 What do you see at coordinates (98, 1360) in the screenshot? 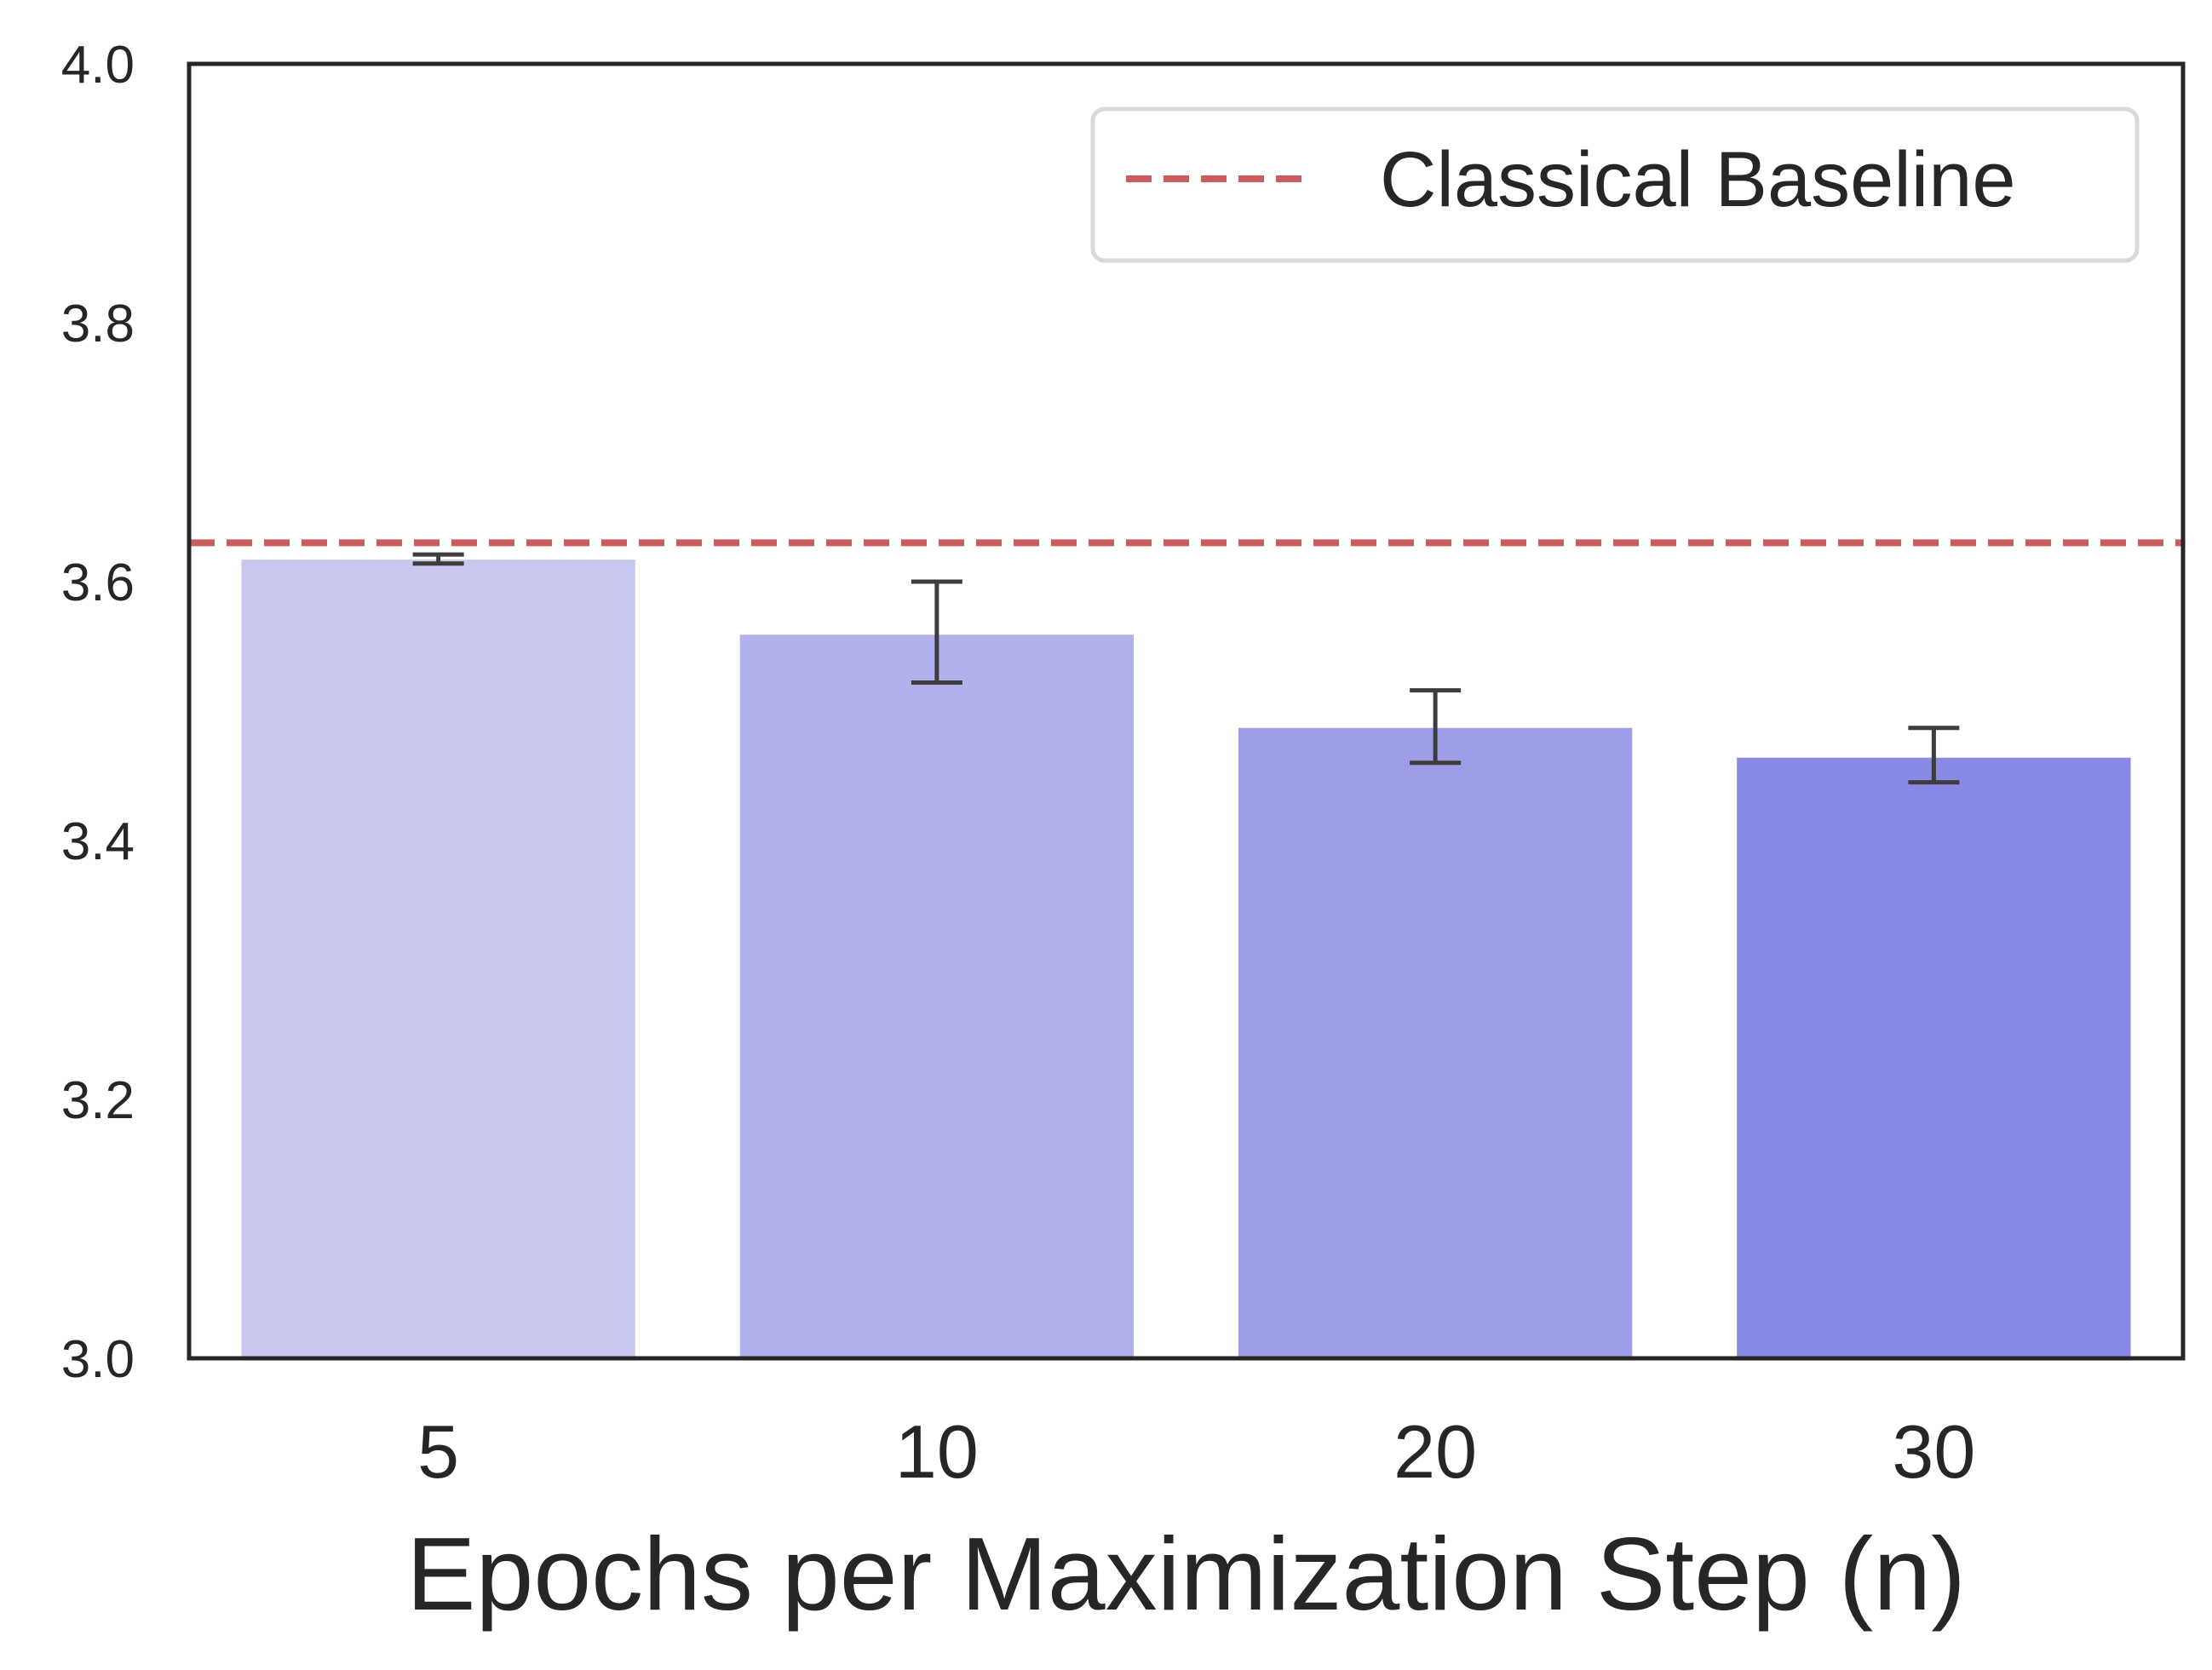
I see `y-tick-label: 3.0` at bounding box center [98, 1360].